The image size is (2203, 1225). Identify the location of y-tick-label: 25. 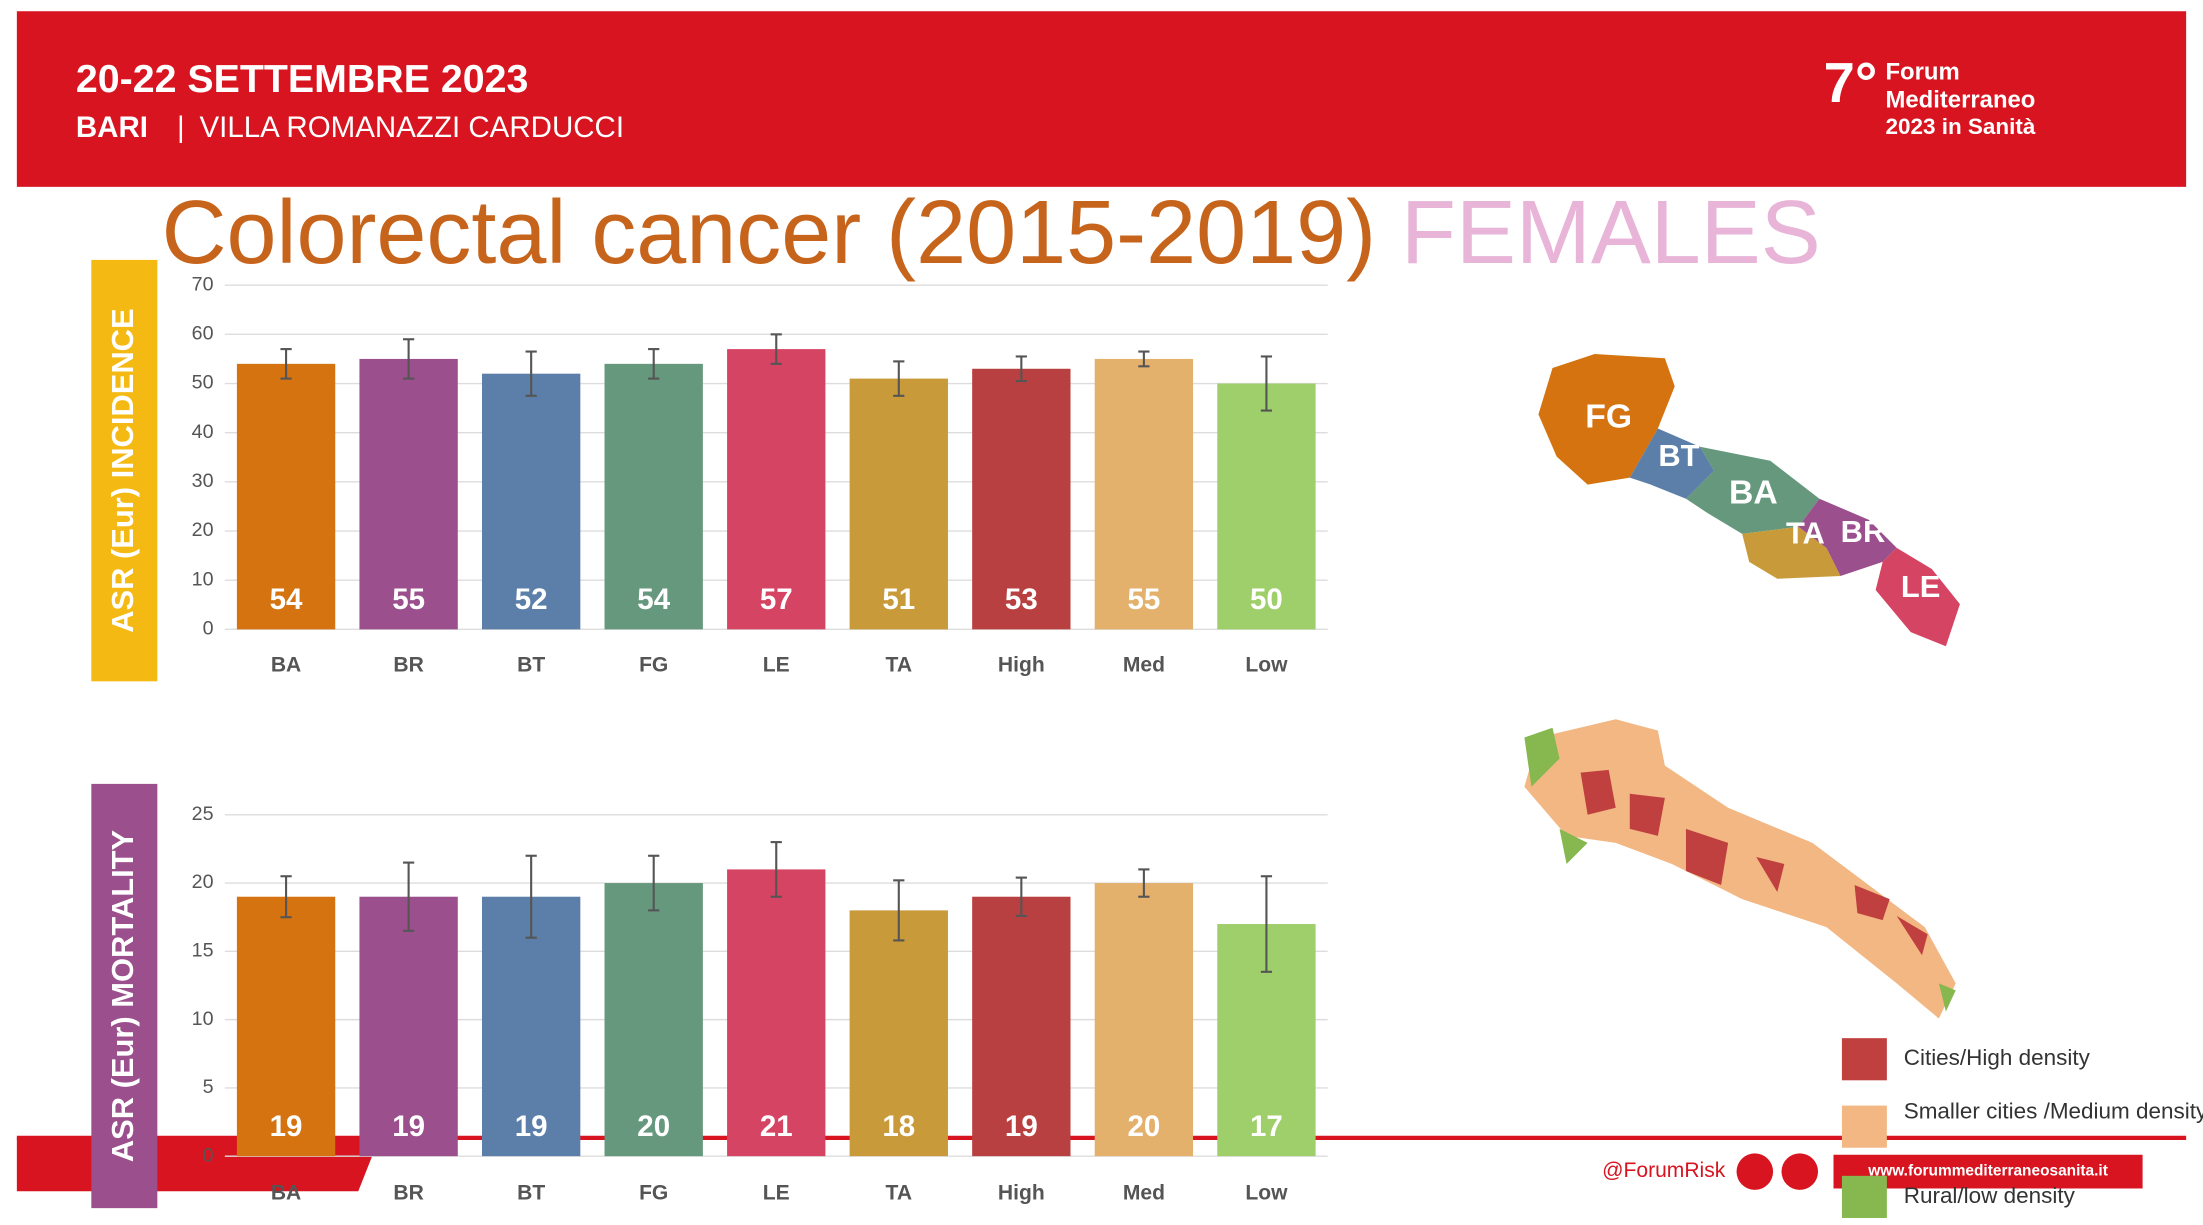
(203, 814).